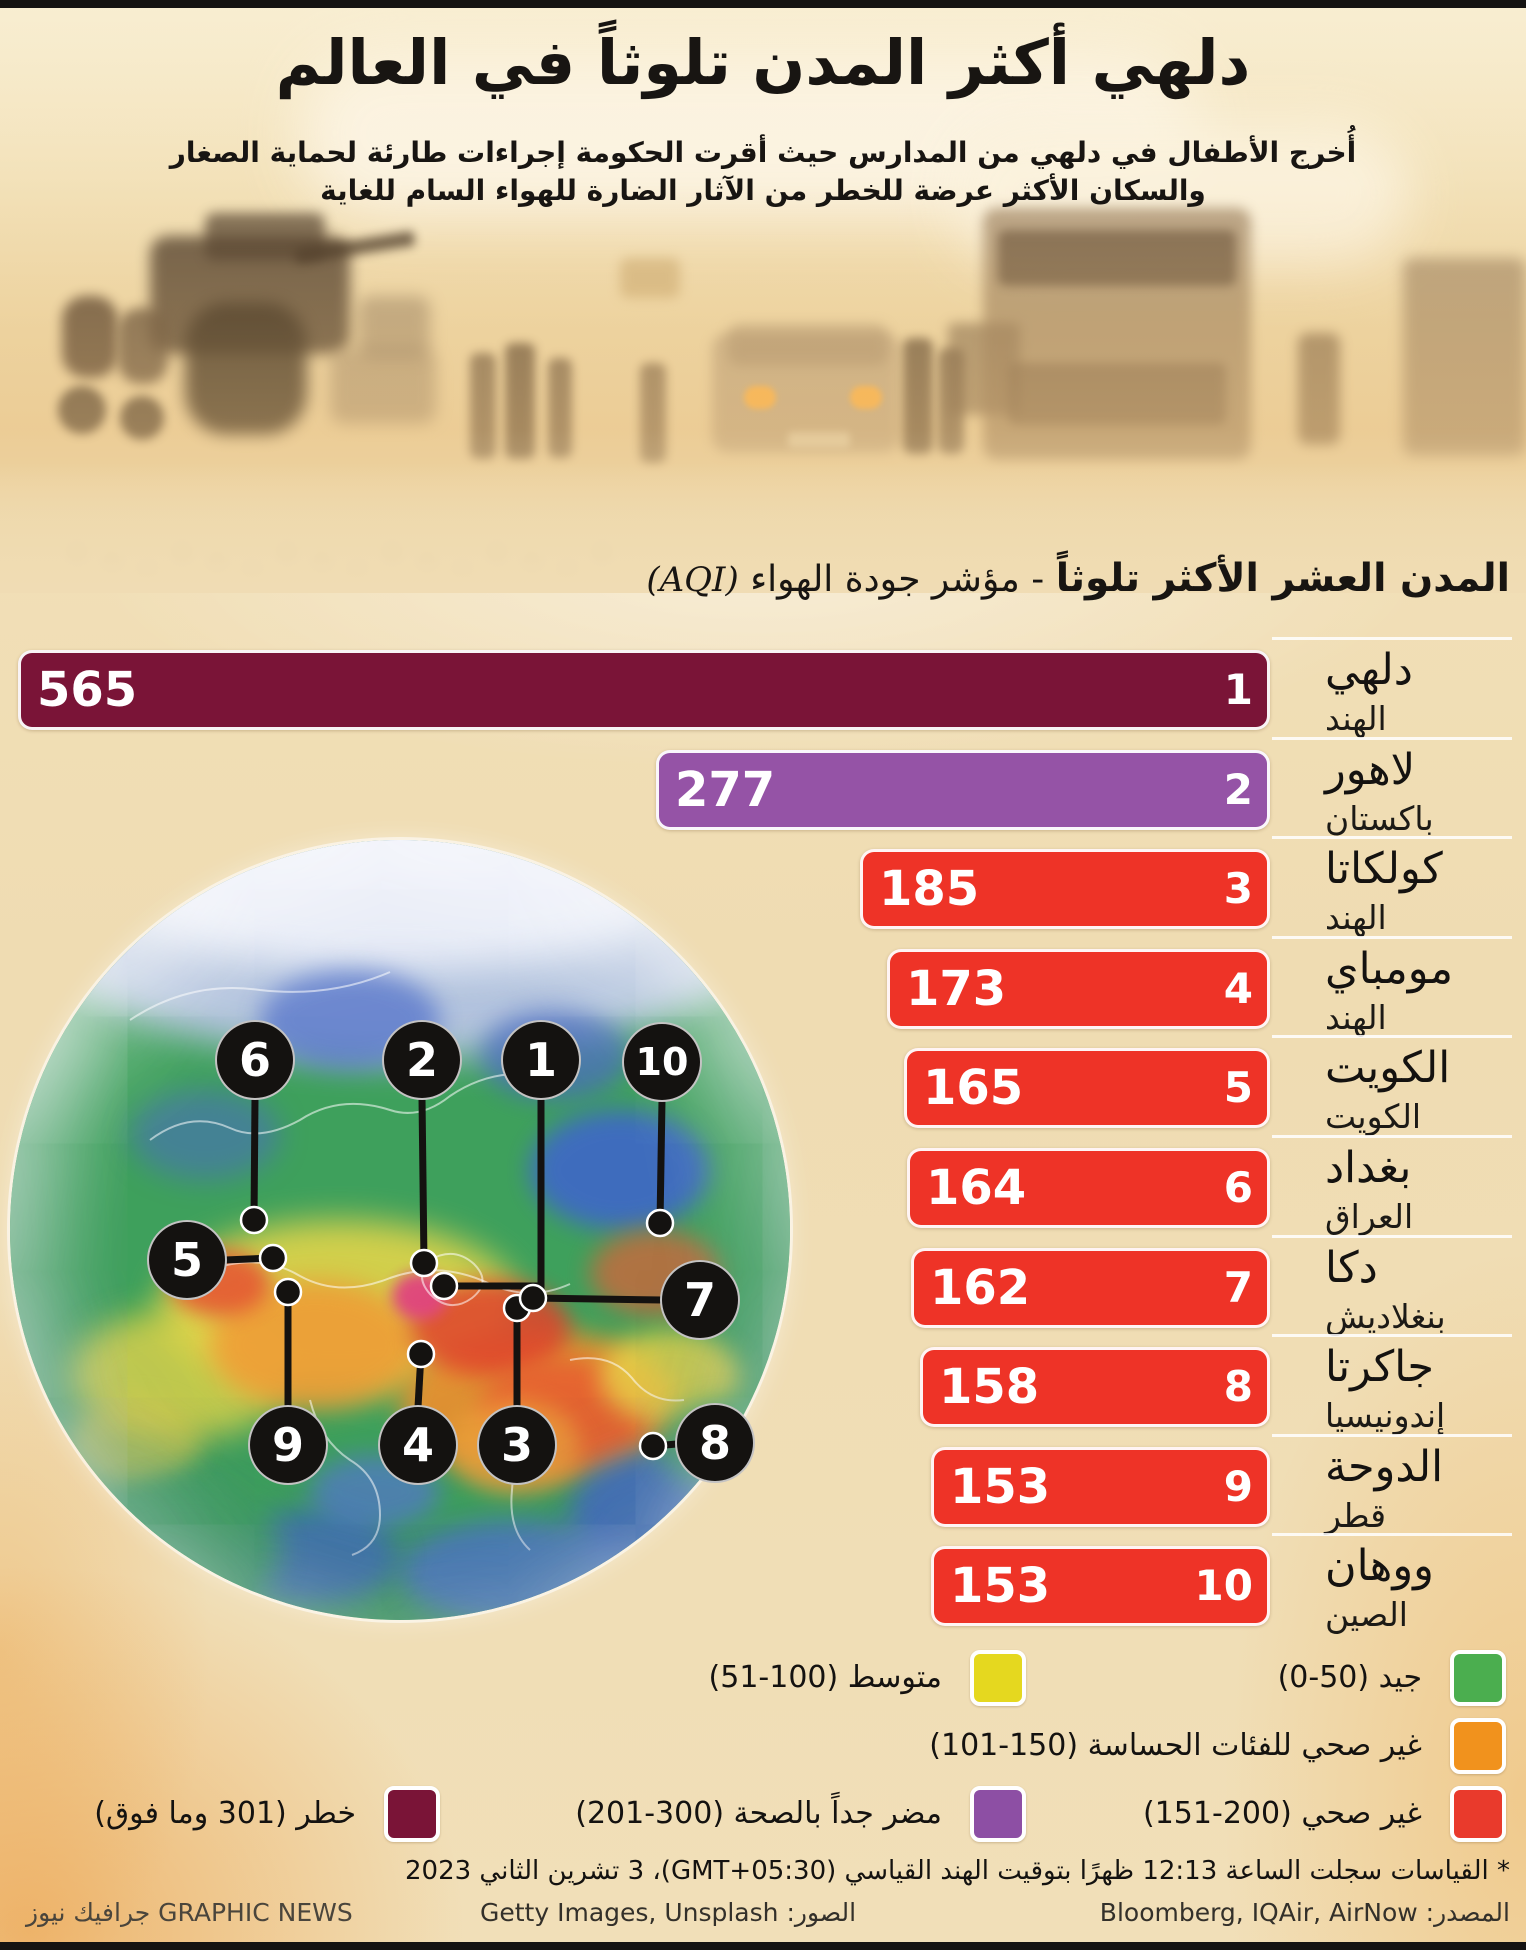 This screenshot has height=1950, width=1526. I want to click on rank-marker: 1, so click(541, 1060).